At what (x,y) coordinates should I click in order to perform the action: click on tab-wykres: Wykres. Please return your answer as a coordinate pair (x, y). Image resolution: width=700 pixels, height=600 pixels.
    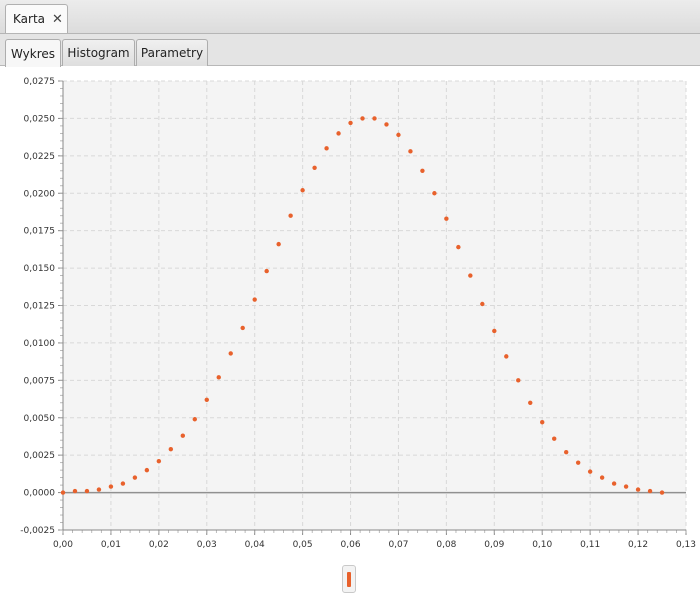
    Looking at the image, I should click on (33, 53).